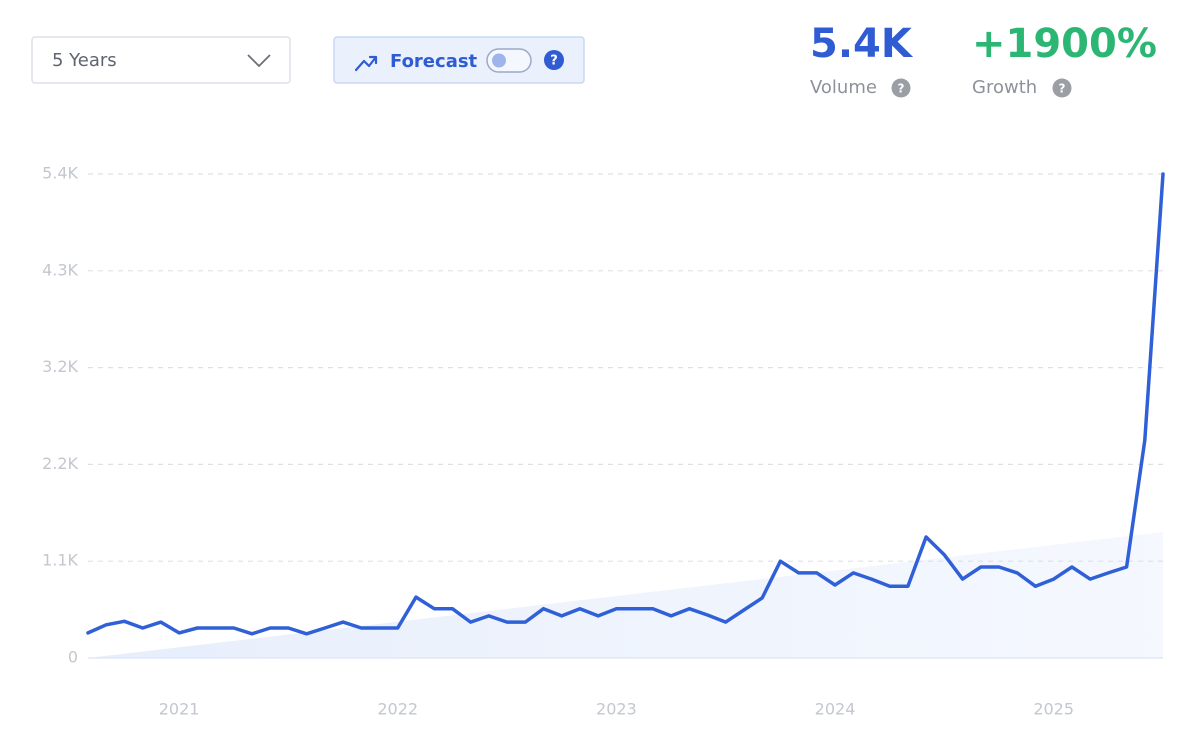  Describe the element at coordinates (60, 269) in the screenshot. I see `y-tick-label: 4.3K` at that location.